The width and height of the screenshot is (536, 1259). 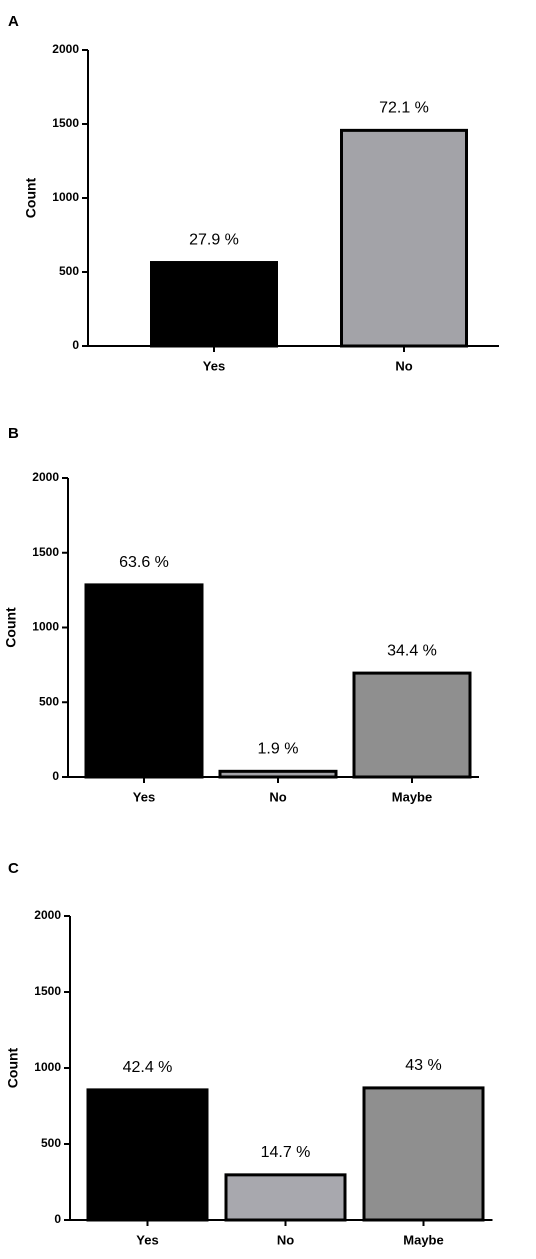 What do you see at coordinates (13, 868) in the screenshot?
I see `panel-label: C` at bounding box center [13, 868].